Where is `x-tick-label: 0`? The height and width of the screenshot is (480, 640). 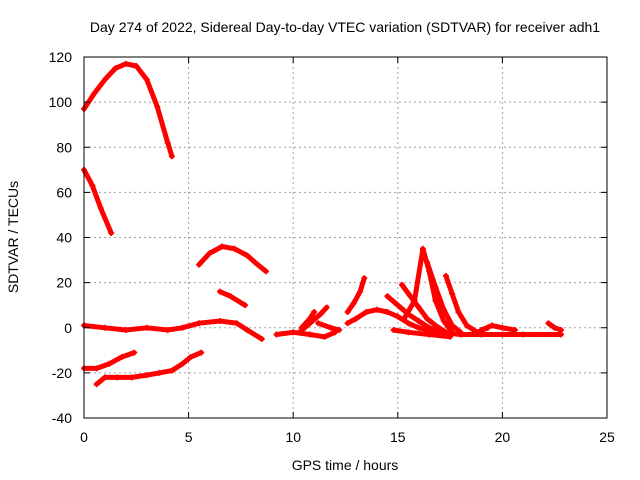
x-tick-label: 0 is located at coordinates (84, 437).